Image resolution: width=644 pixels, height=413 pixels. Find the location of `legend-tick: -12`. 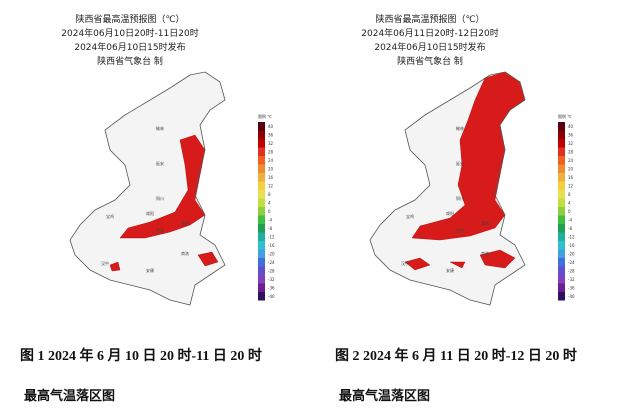

legend-tick: -12 is located at coordinates (571, 236).